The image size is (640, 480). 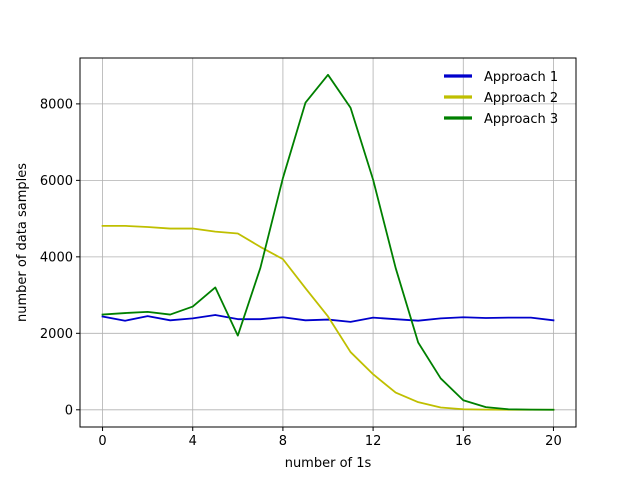 What do you see at coordinates (56, 334) in the screenshot?
I see `y-tick-label: 2000` at bounding box center [56, 334].